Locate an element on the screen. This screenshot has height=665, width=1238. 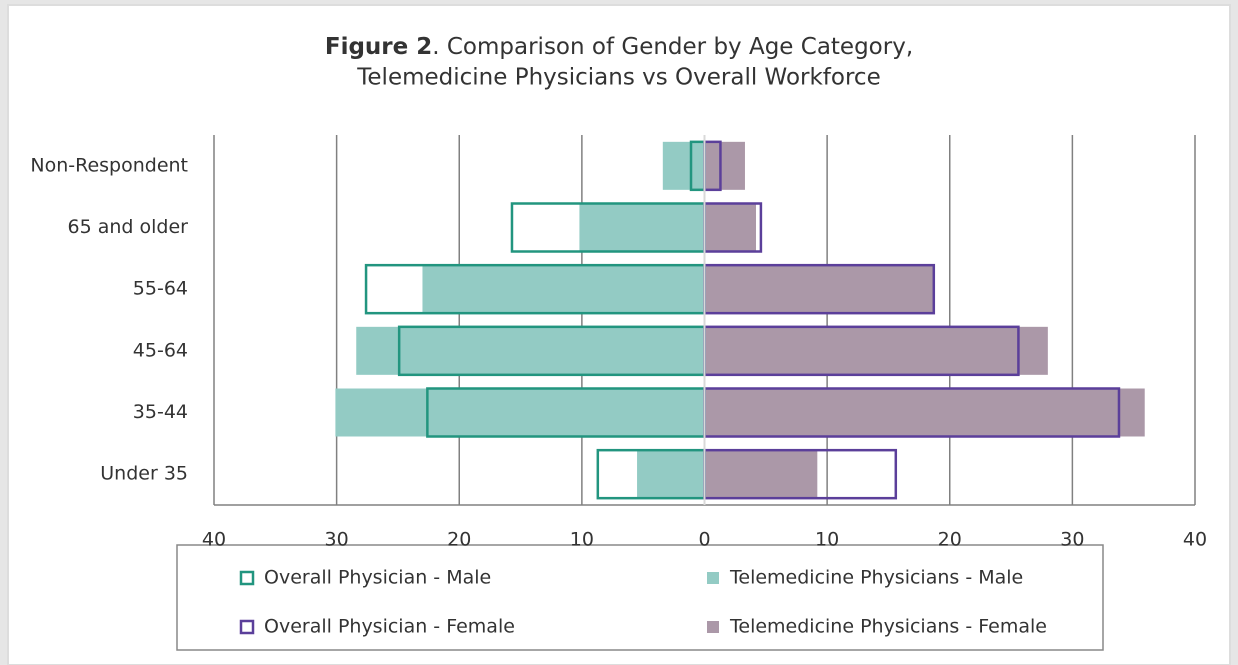
title-label: Figure 2 is located at coordinates (378, 47).